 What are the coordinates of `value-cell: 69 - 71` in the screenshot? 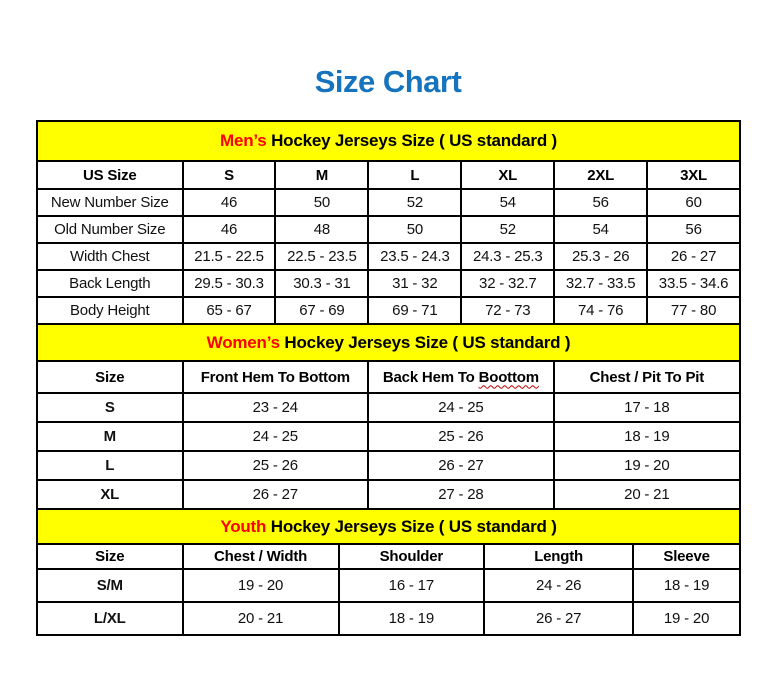 It's located at (415, 310).